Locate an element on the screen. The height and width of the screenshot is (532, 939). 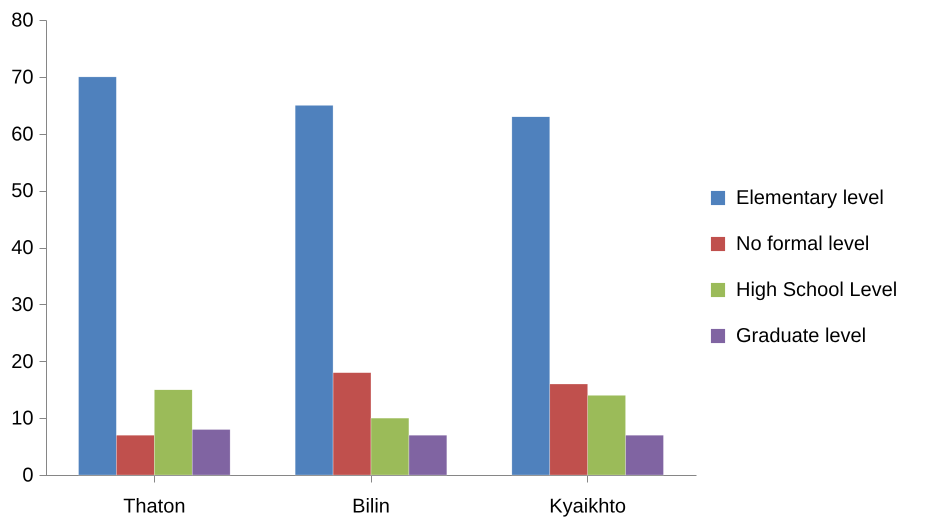
x-tick-label: Thaton is located at coordinates (154, 507).